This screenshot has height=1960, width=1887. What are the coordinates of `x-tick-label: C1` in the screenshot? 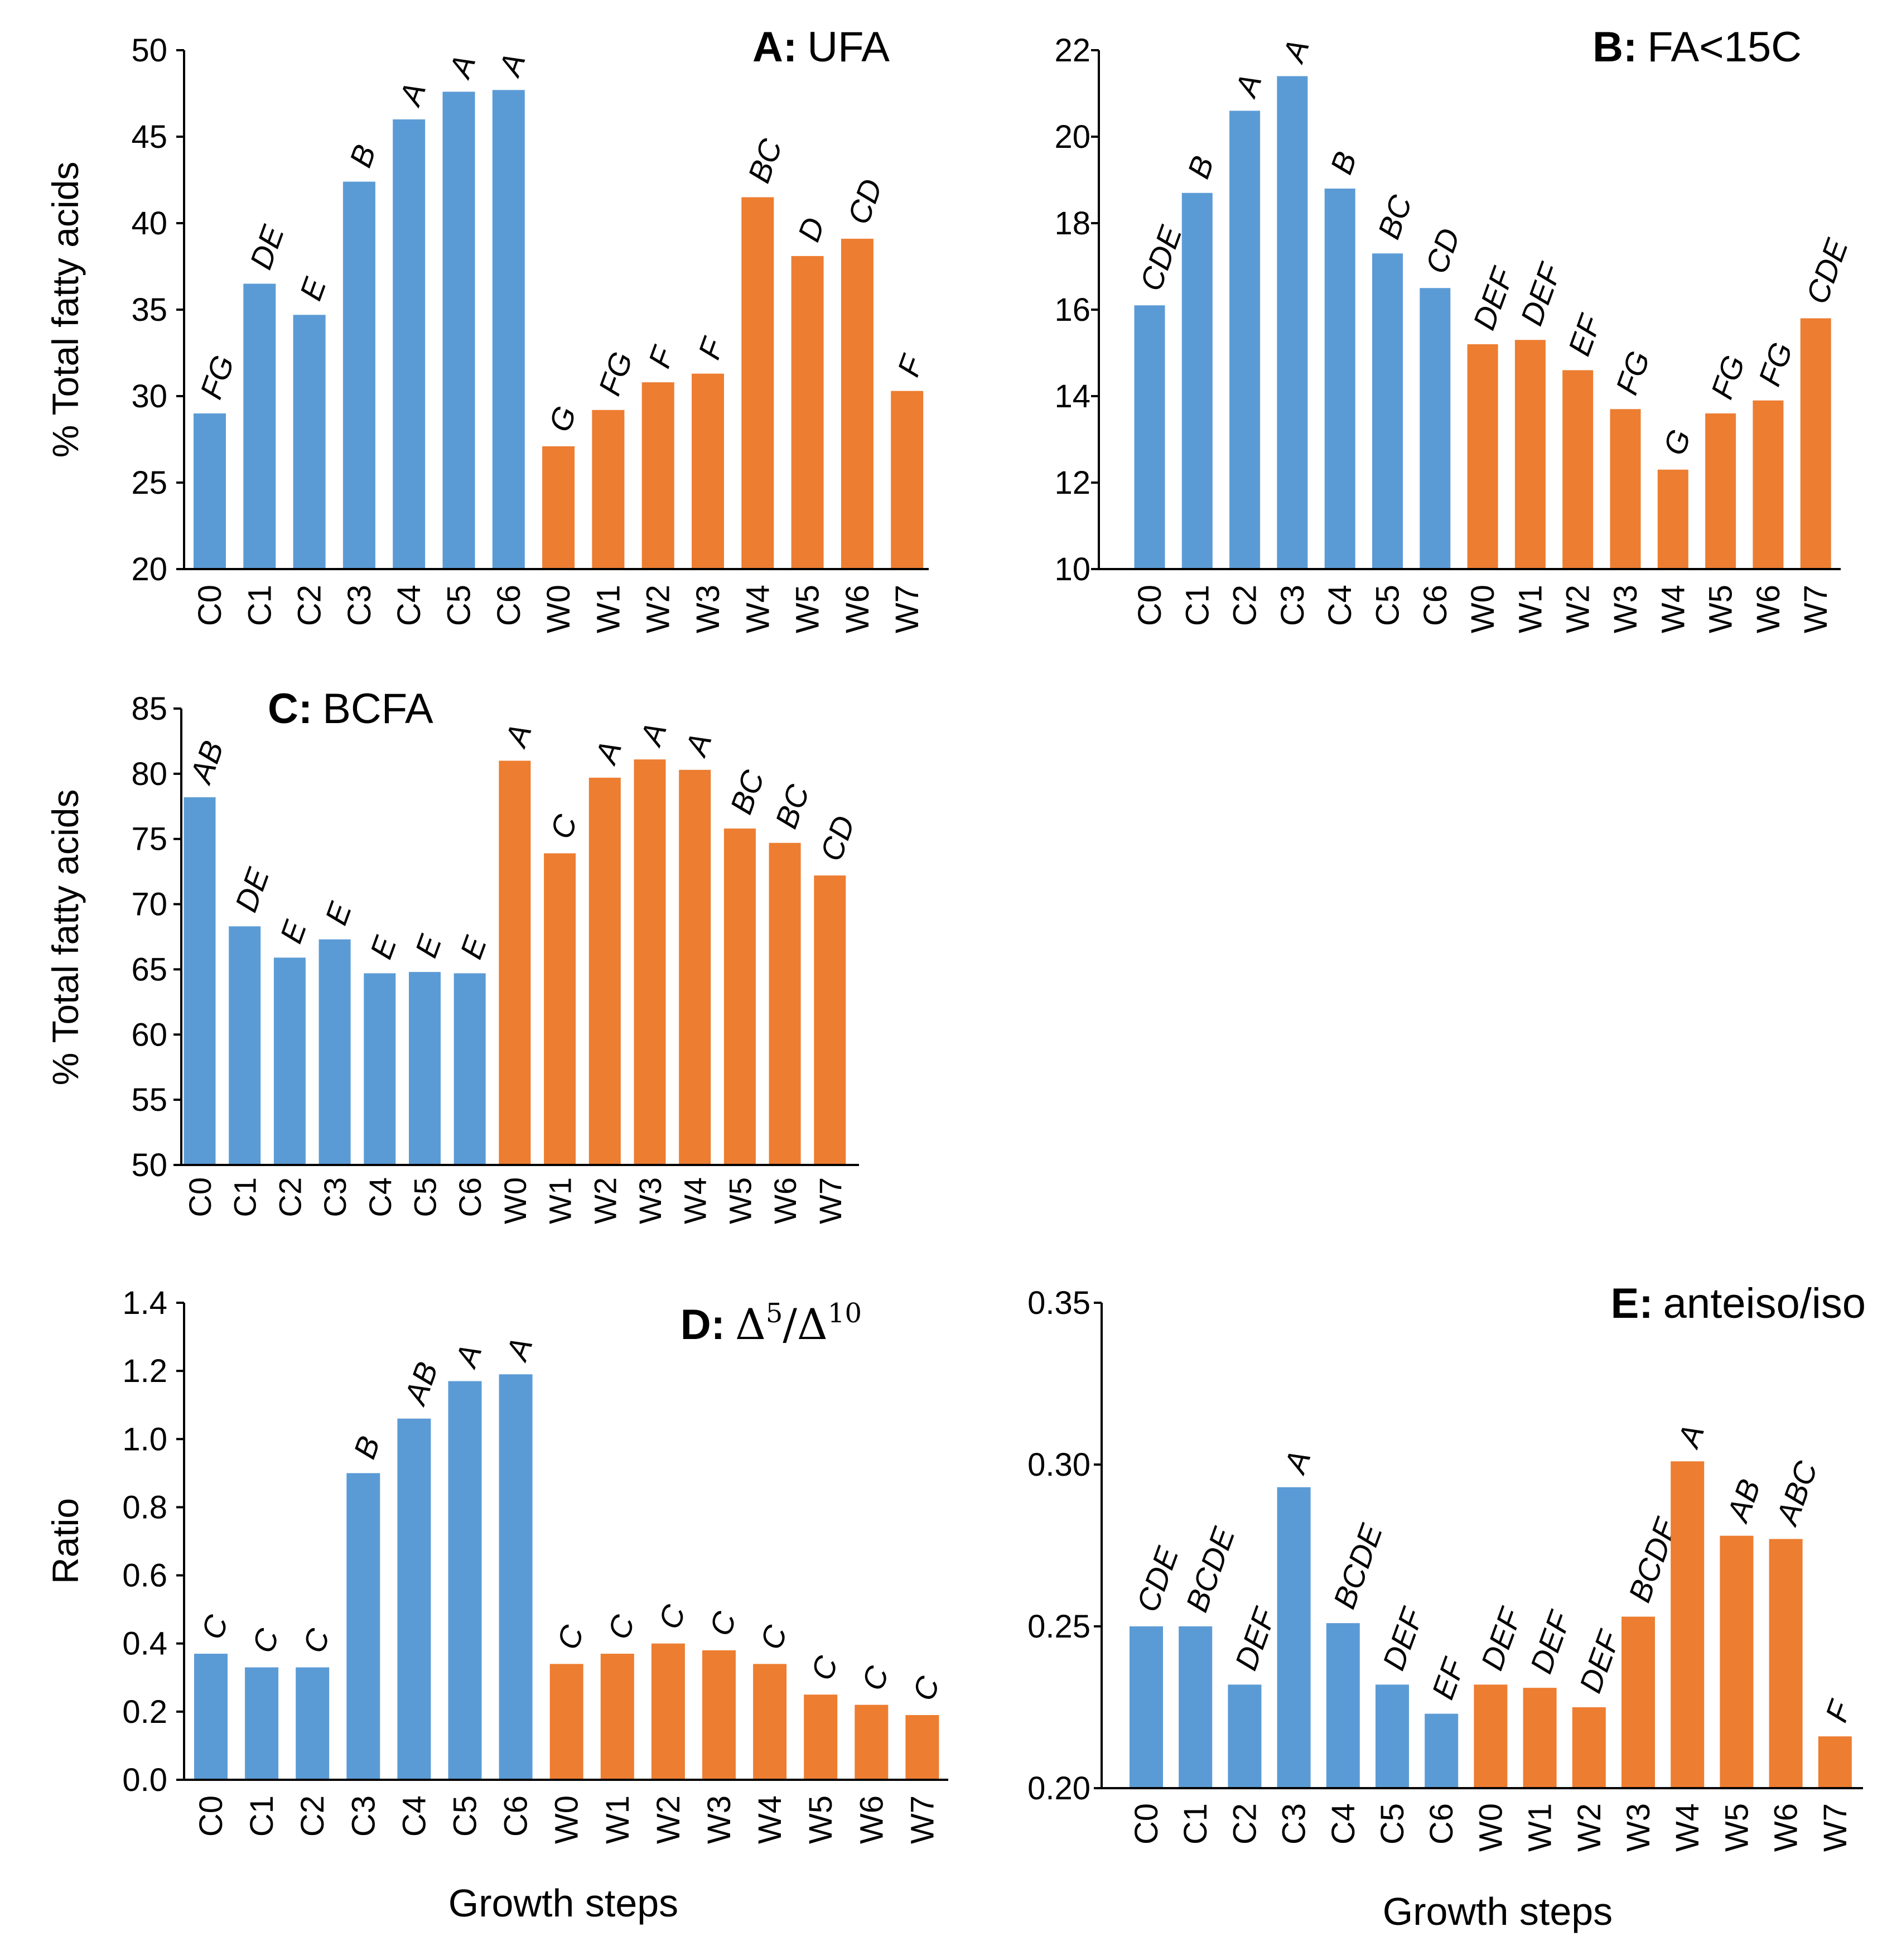 It's located at (245, 1197).